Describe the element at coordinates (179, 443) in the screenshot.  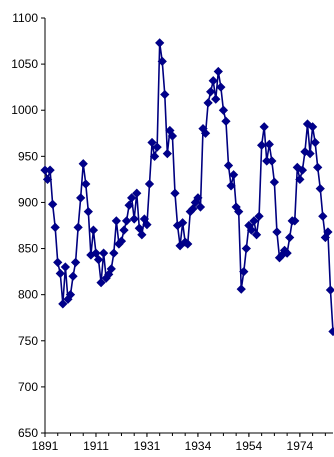
I see `x-axis-ticks: 1891191119311934195419741994` at that location.